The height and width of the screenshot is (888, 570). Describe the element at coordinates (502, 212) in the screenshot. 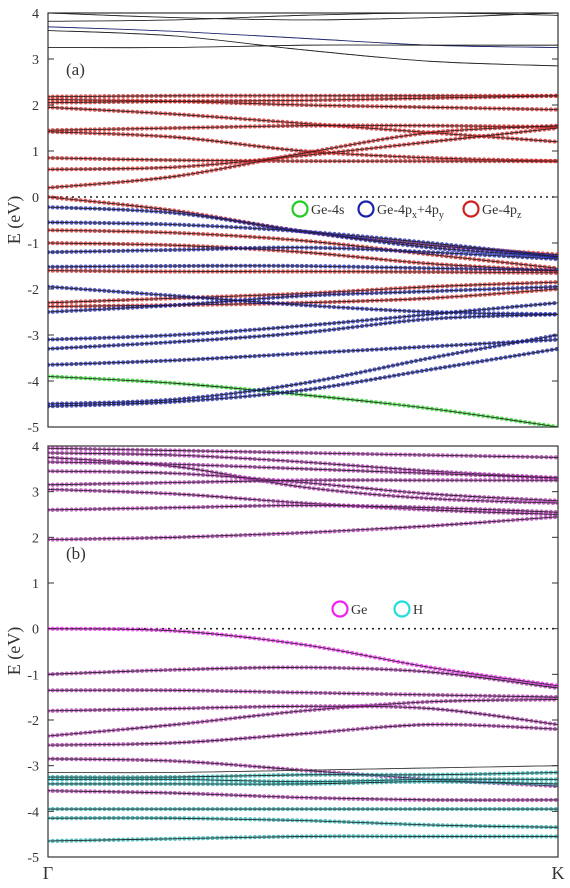

I see `legend-entry: Ge-4pz` at that location.